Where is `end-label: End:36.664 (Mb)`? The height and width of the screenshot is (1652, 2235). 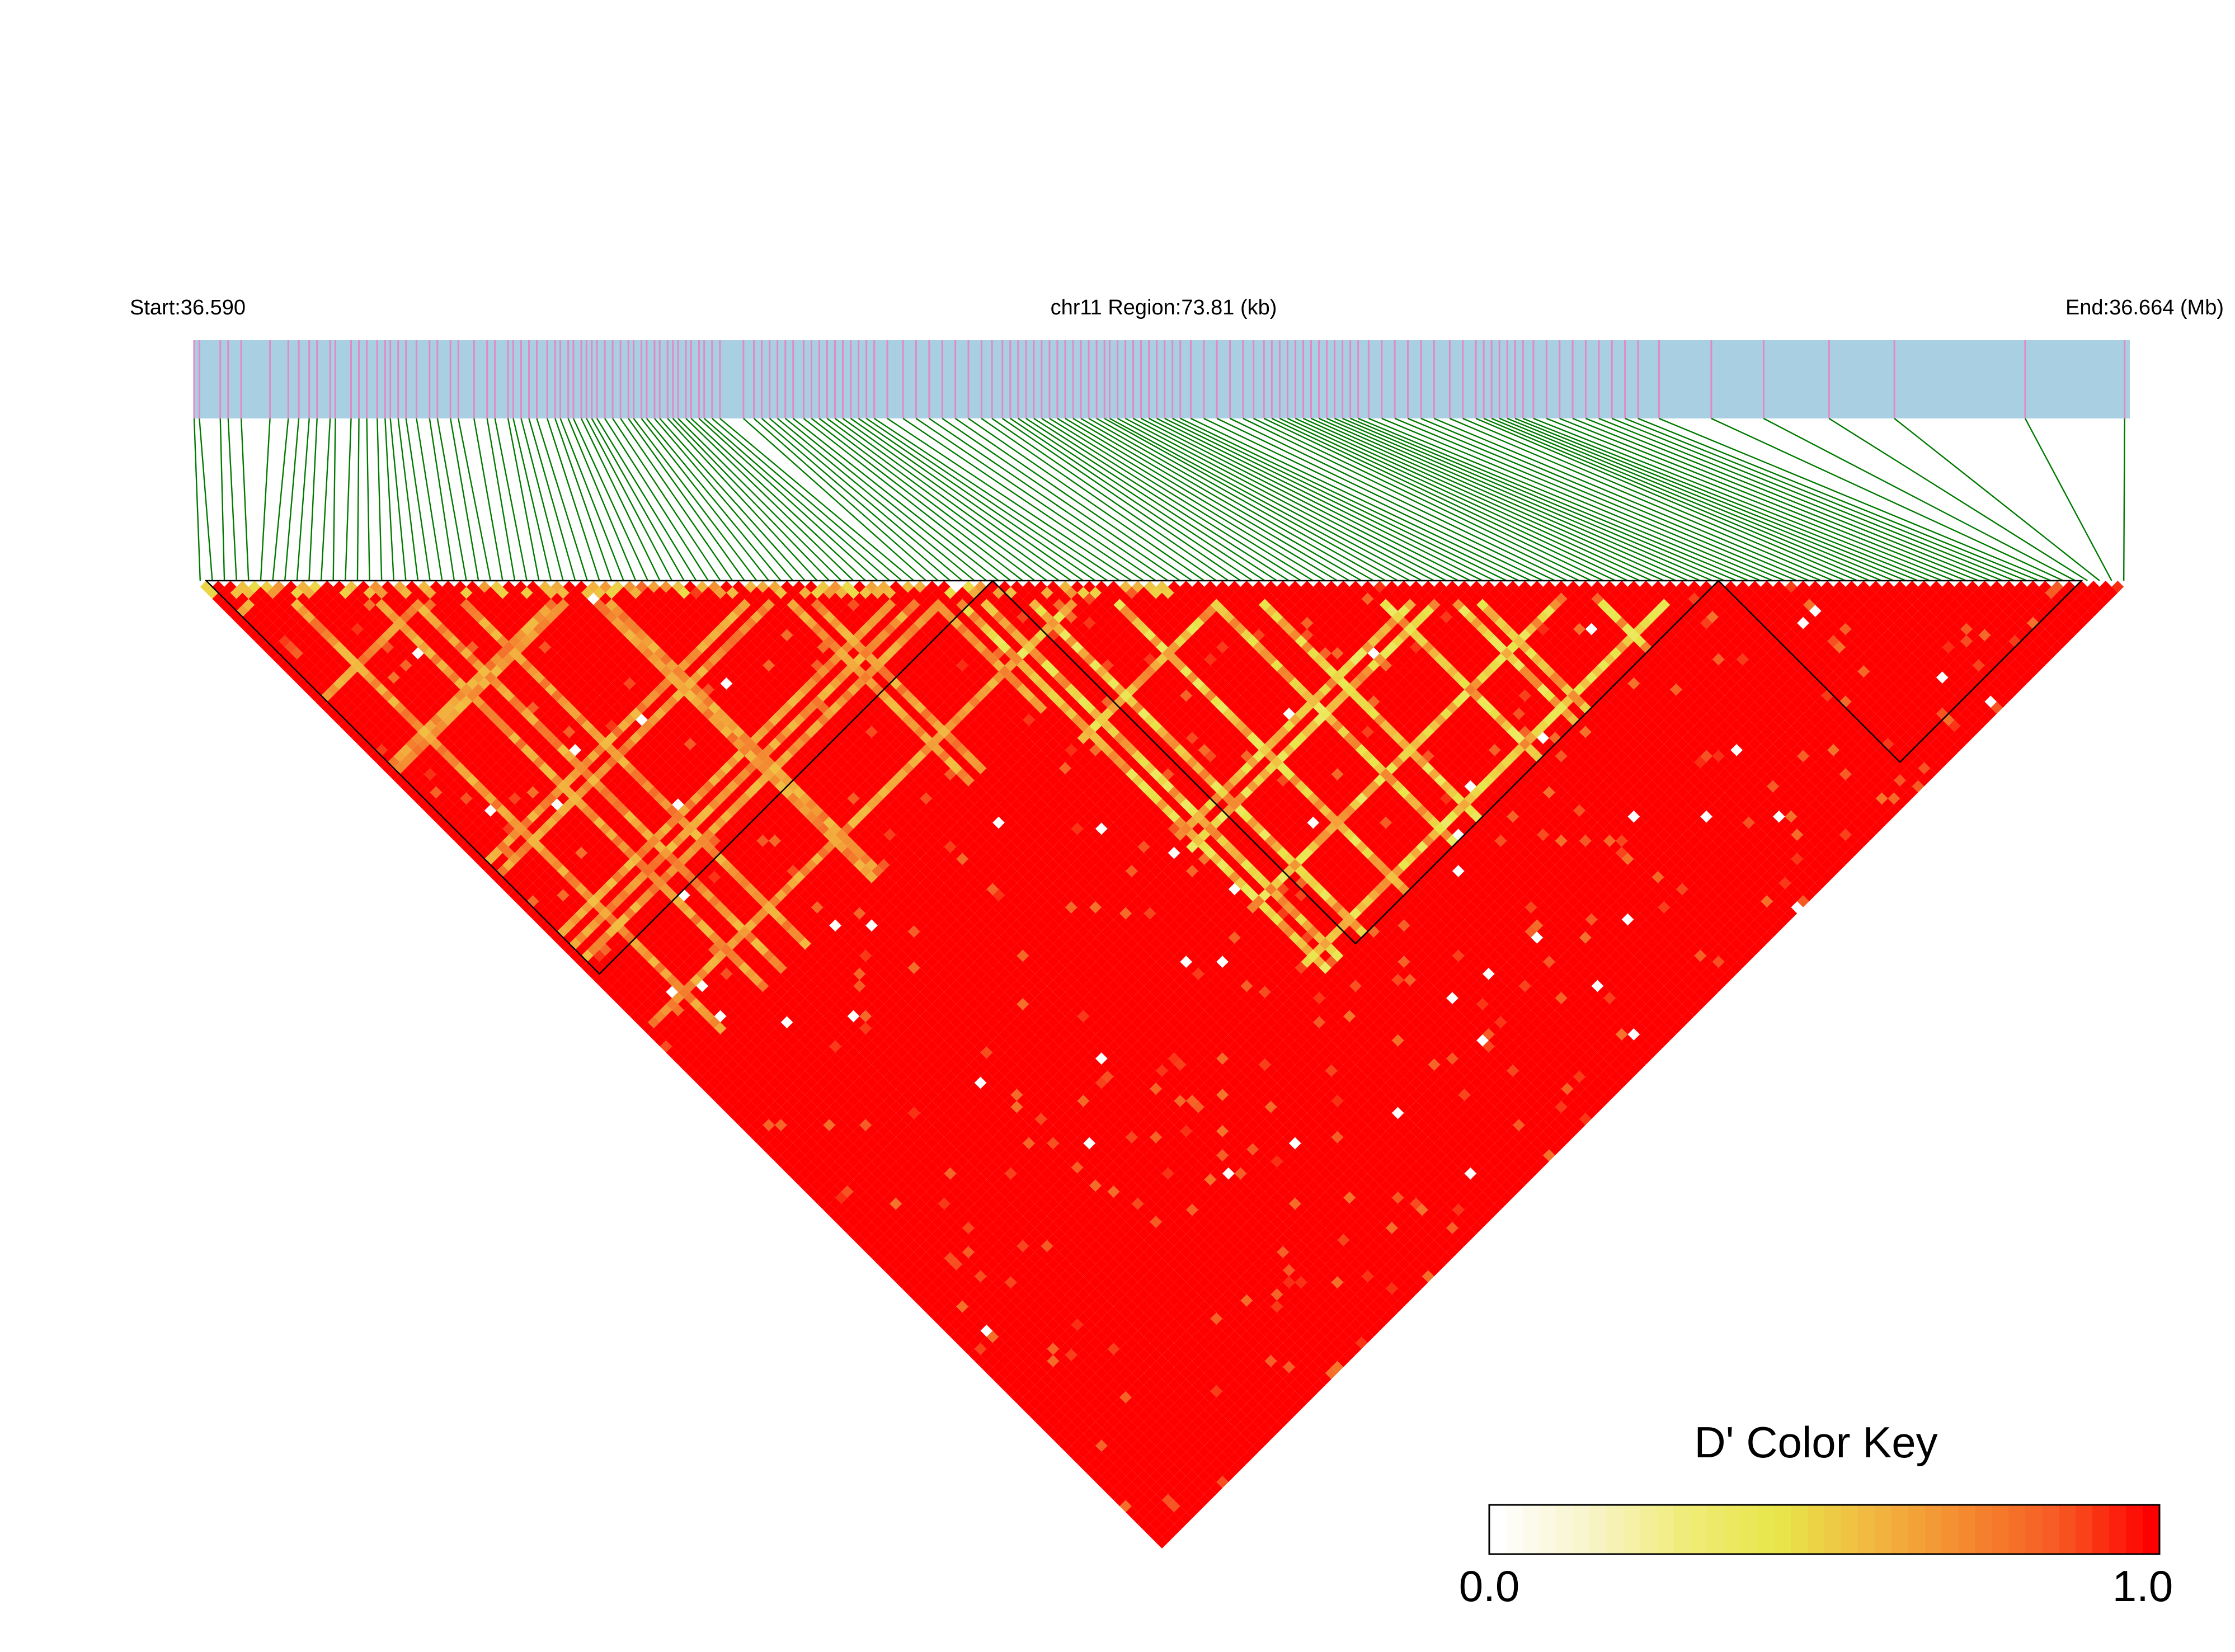 end-label: End:36.664 (Mb) is located at coordinates (2144, 308).